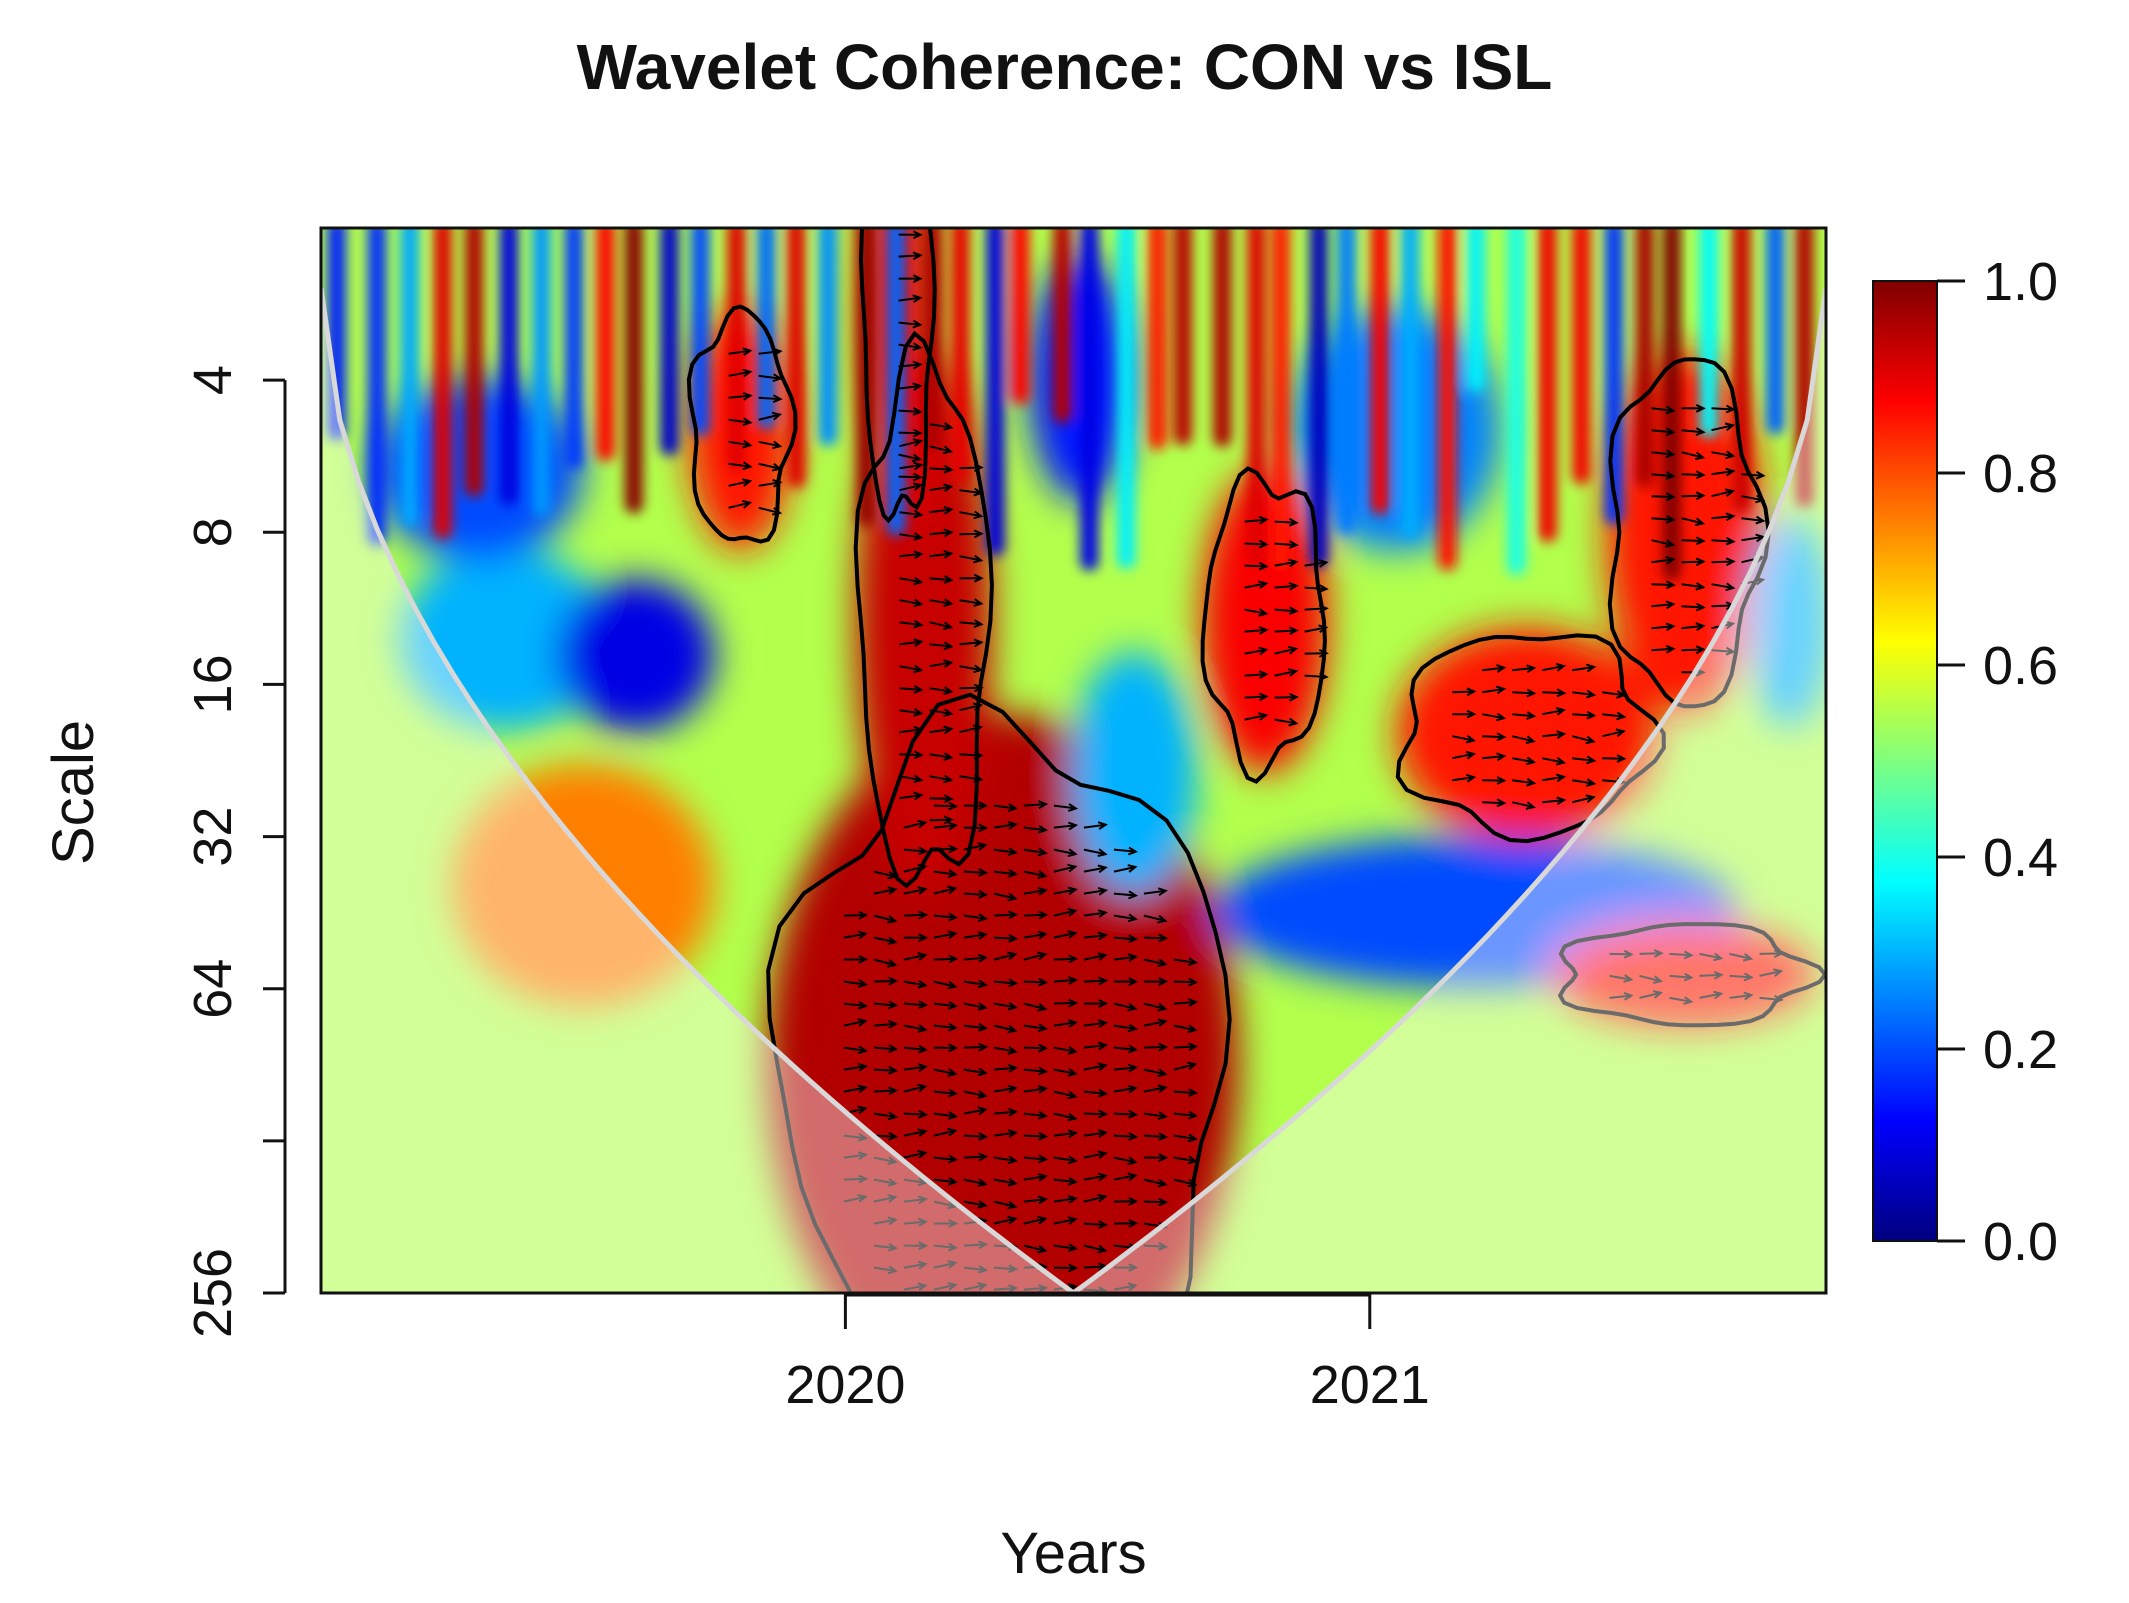 Image resolution: width=2129 pixels, height=1603 pixels. Describe the element at coordinates (1527, 733) in the screenshot. I see `coherence-region` at that location.